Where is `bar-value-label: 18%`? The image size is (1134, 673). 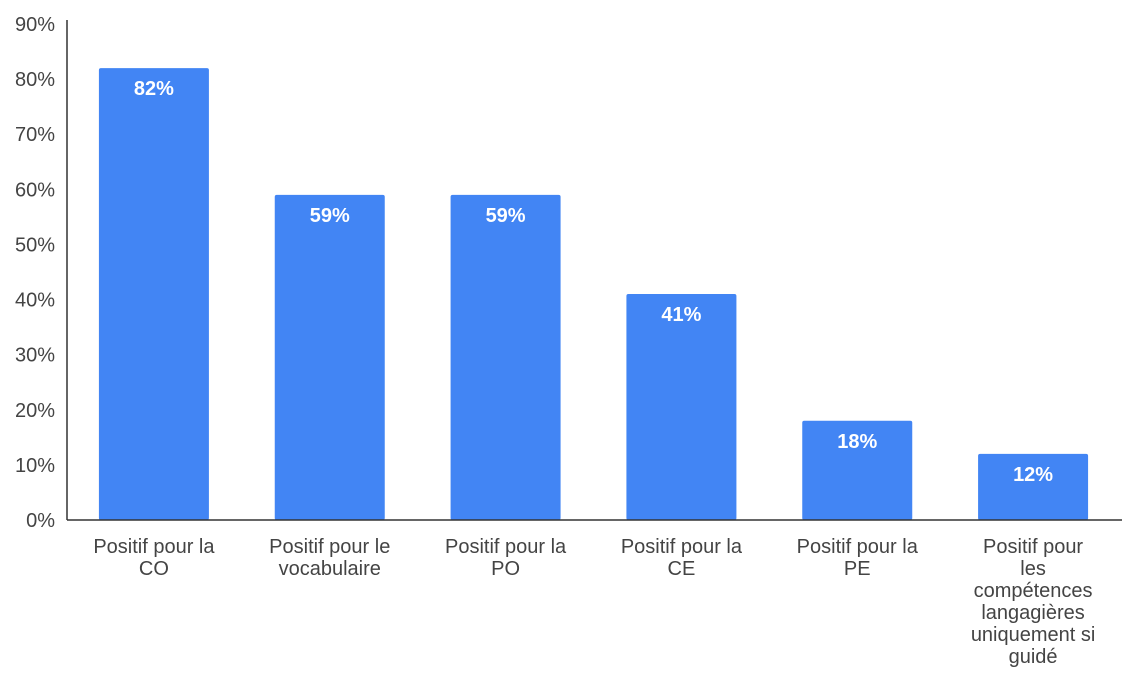 bar-value-label: 18% is located at coordinates (857, 442).